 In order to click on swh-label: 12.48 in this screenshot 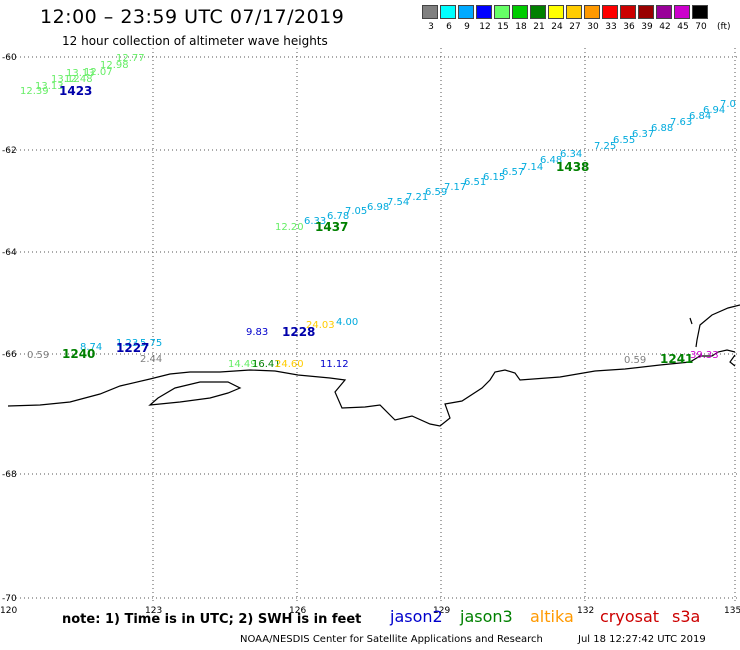, I will do `click(78, 79)`.